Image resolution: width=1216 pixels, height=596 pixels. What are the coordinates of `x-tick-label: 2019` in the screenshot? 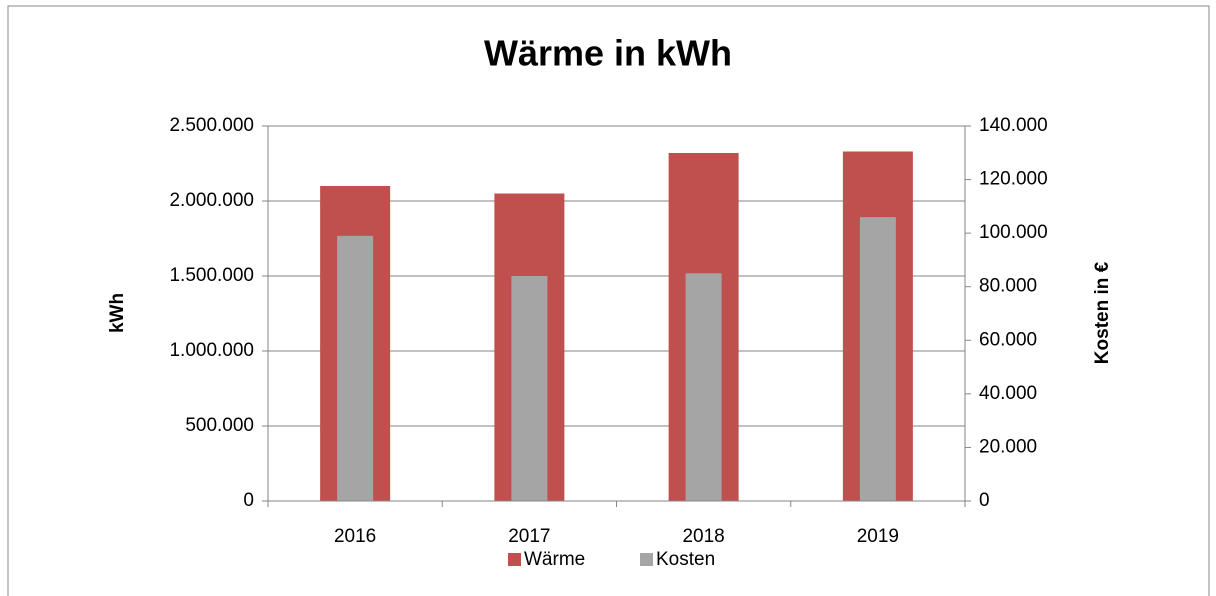 It's located at (878, 536).